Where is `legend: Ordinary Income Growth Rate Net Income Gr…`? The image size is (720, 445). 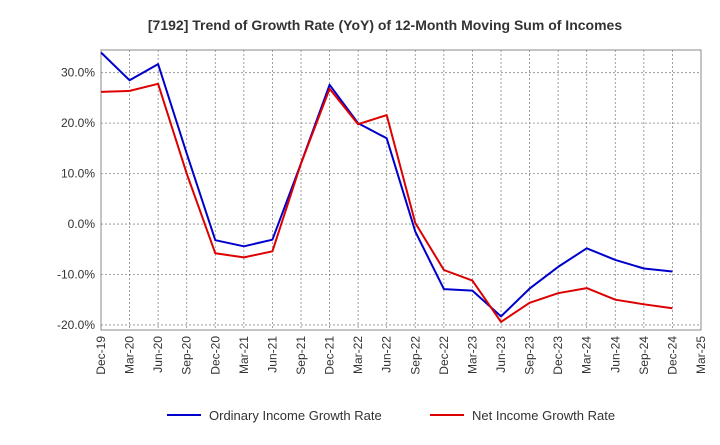 legend: Ordinary Income Growth Rate Net Income Gr… is located at coordinates (391, 415).